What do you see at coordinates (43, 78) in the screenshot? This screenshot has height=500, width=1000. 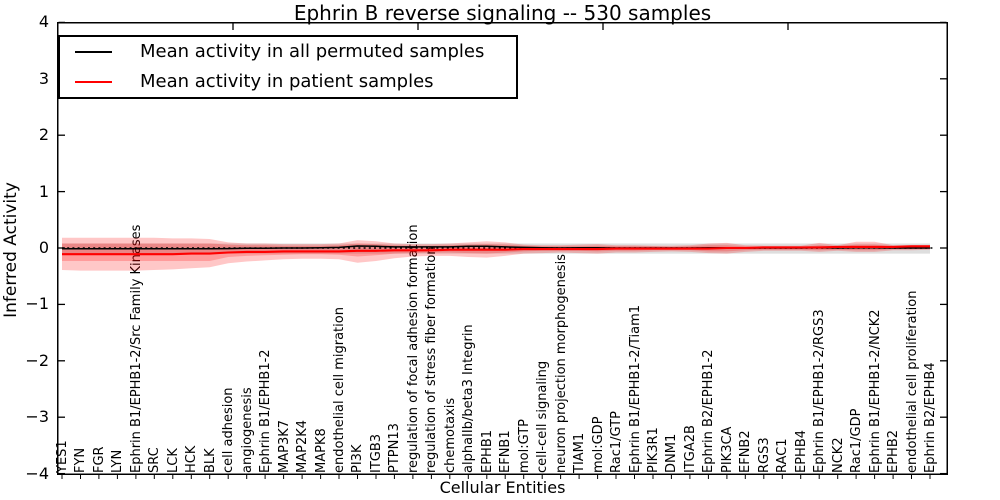 I see `y-tick-label: 3` at bounding box center [43, 78].